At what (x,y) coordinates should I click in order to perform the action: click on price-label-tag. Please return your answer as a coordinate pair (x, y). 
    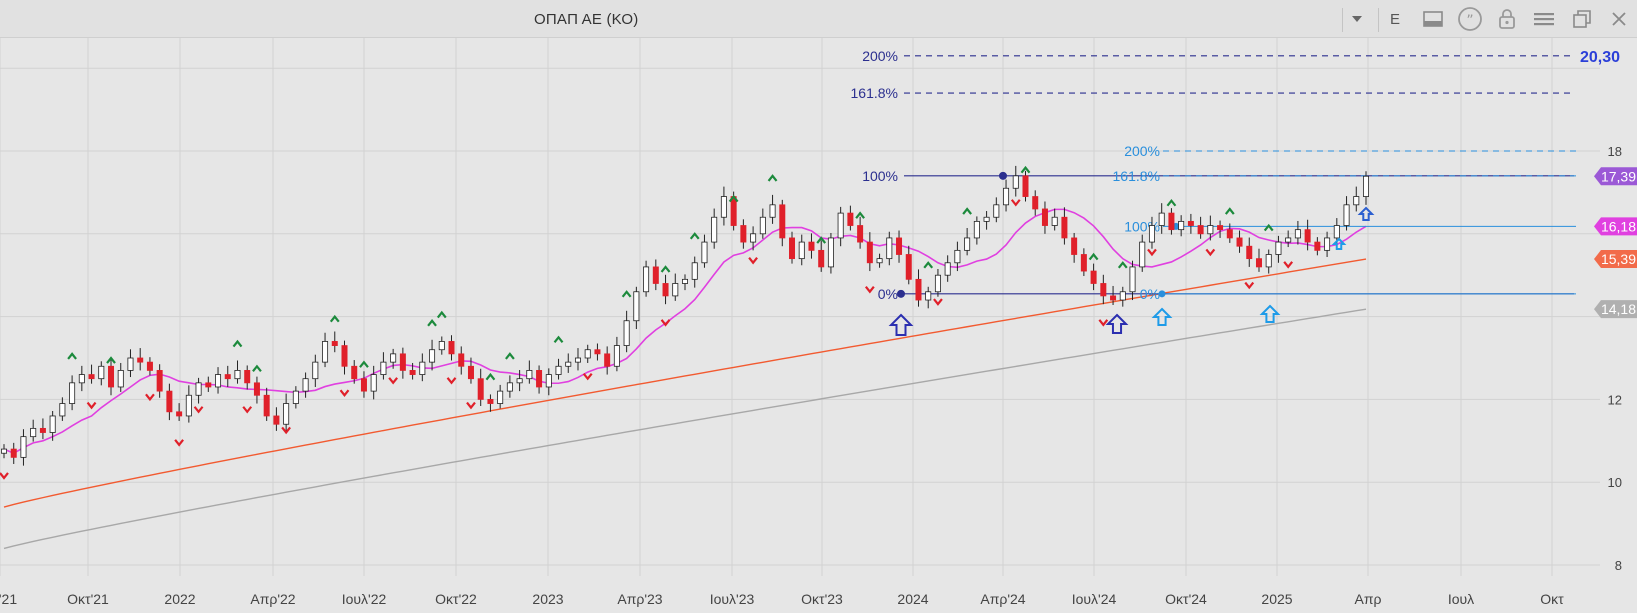
    Looking at the image, I should click on (1615, 226).